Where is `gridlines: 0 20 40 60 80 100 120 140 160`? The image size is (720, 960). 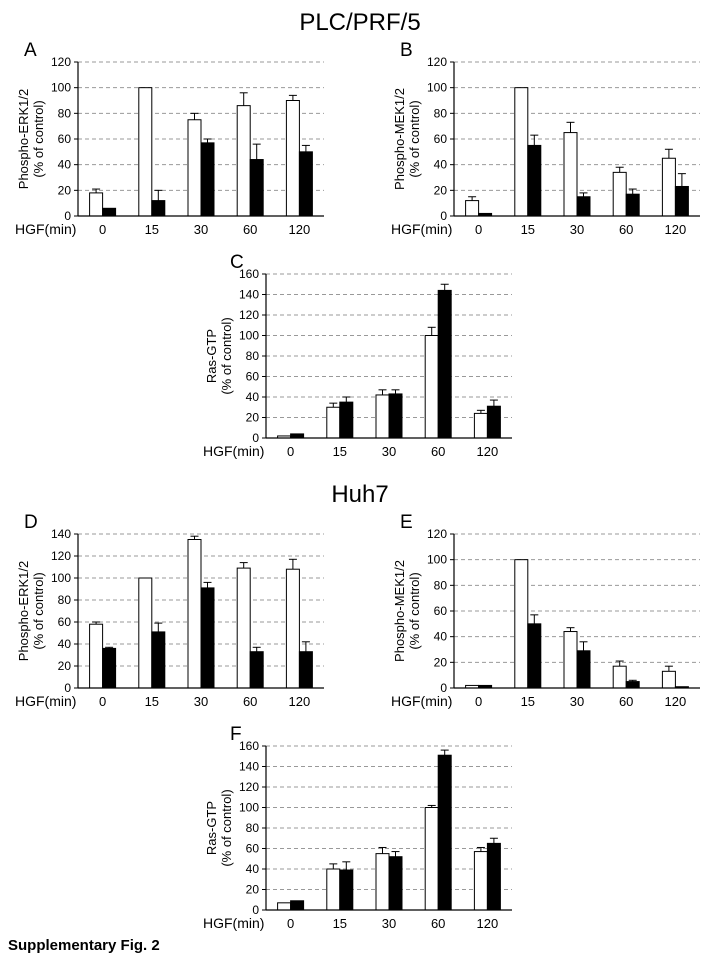 gridlines: 0 20 40 60 80 100 120 140 160 is located at coordinates (375, 356).